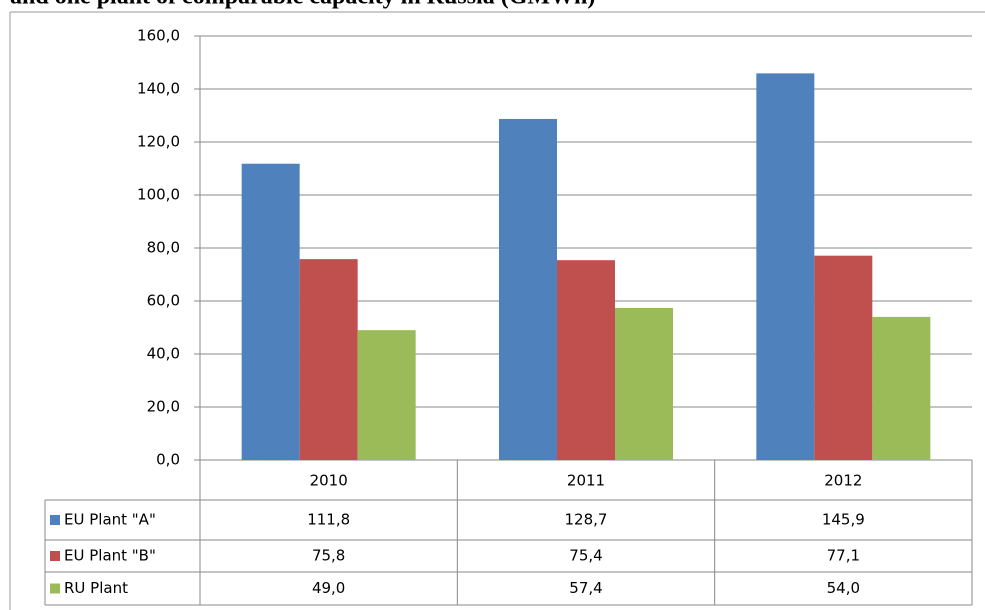 This screenshot has height=610, width=985. I want to click on table-value: 111,8, so click(328, 520).